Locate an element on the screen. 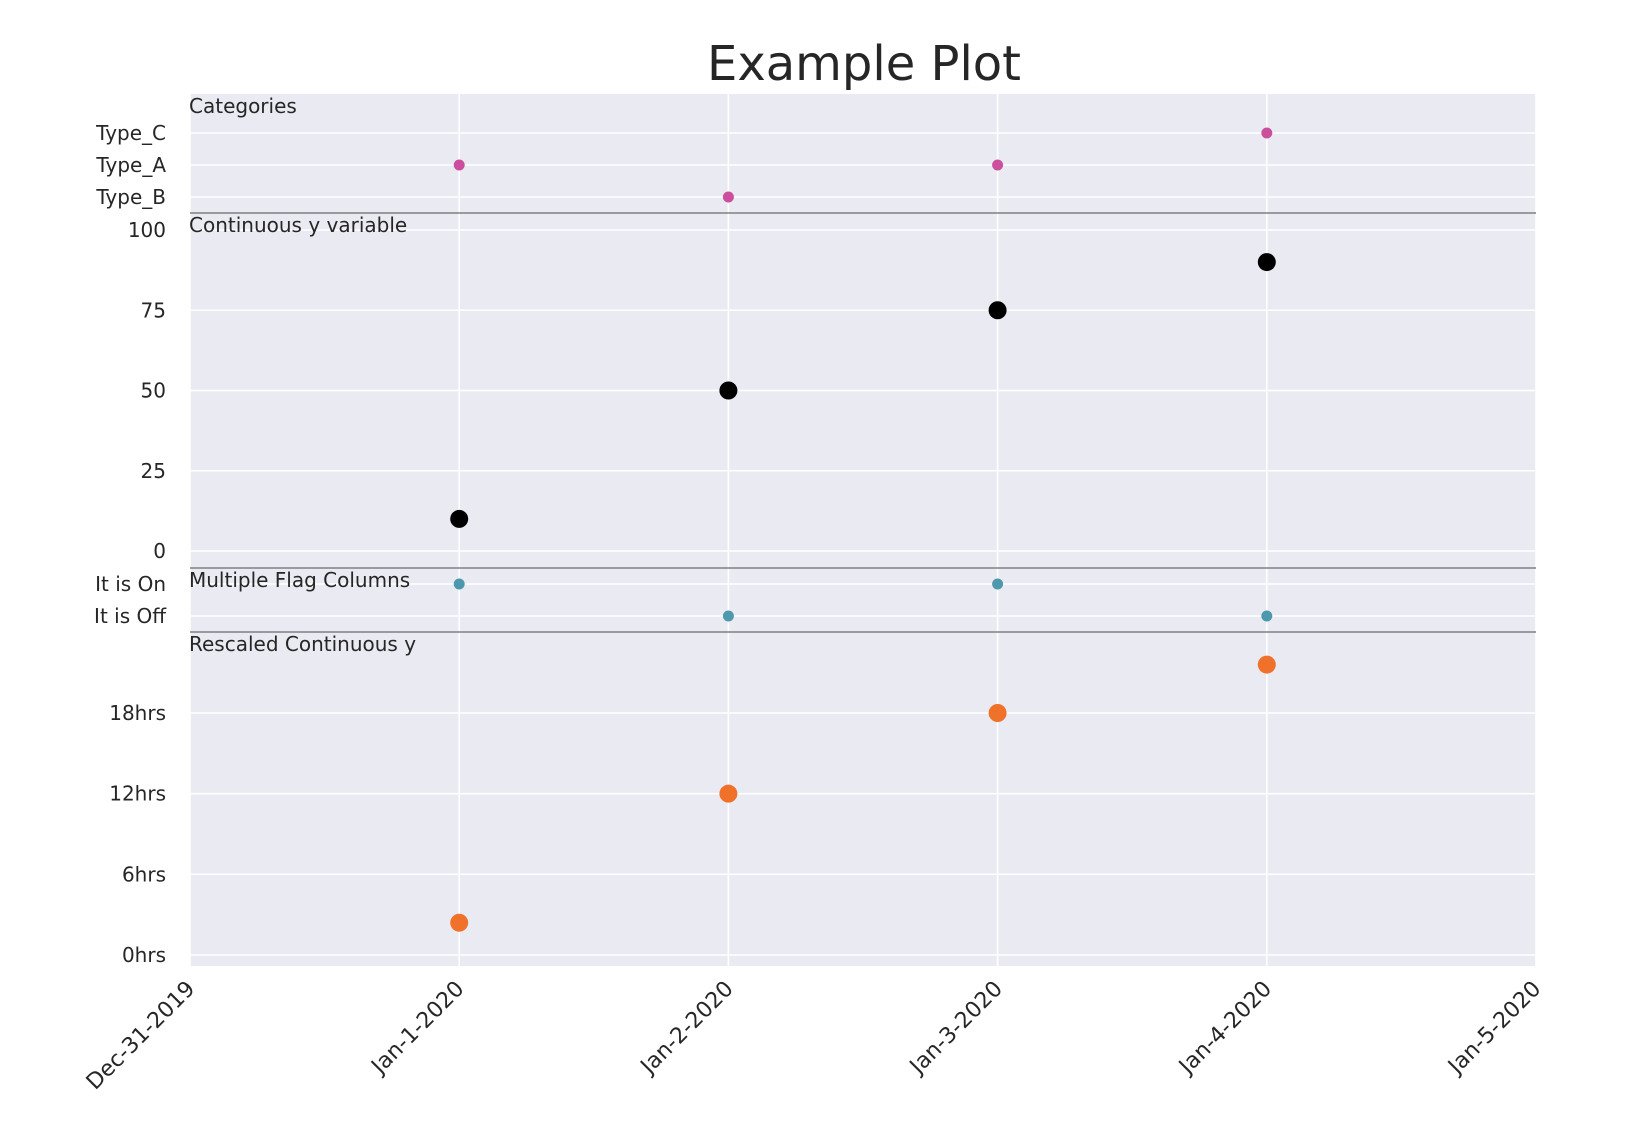 The height and width of the screenshot is (1144, 1628). x-tick-label: Dec-31-2019 is located at coordinates (141, 1036).